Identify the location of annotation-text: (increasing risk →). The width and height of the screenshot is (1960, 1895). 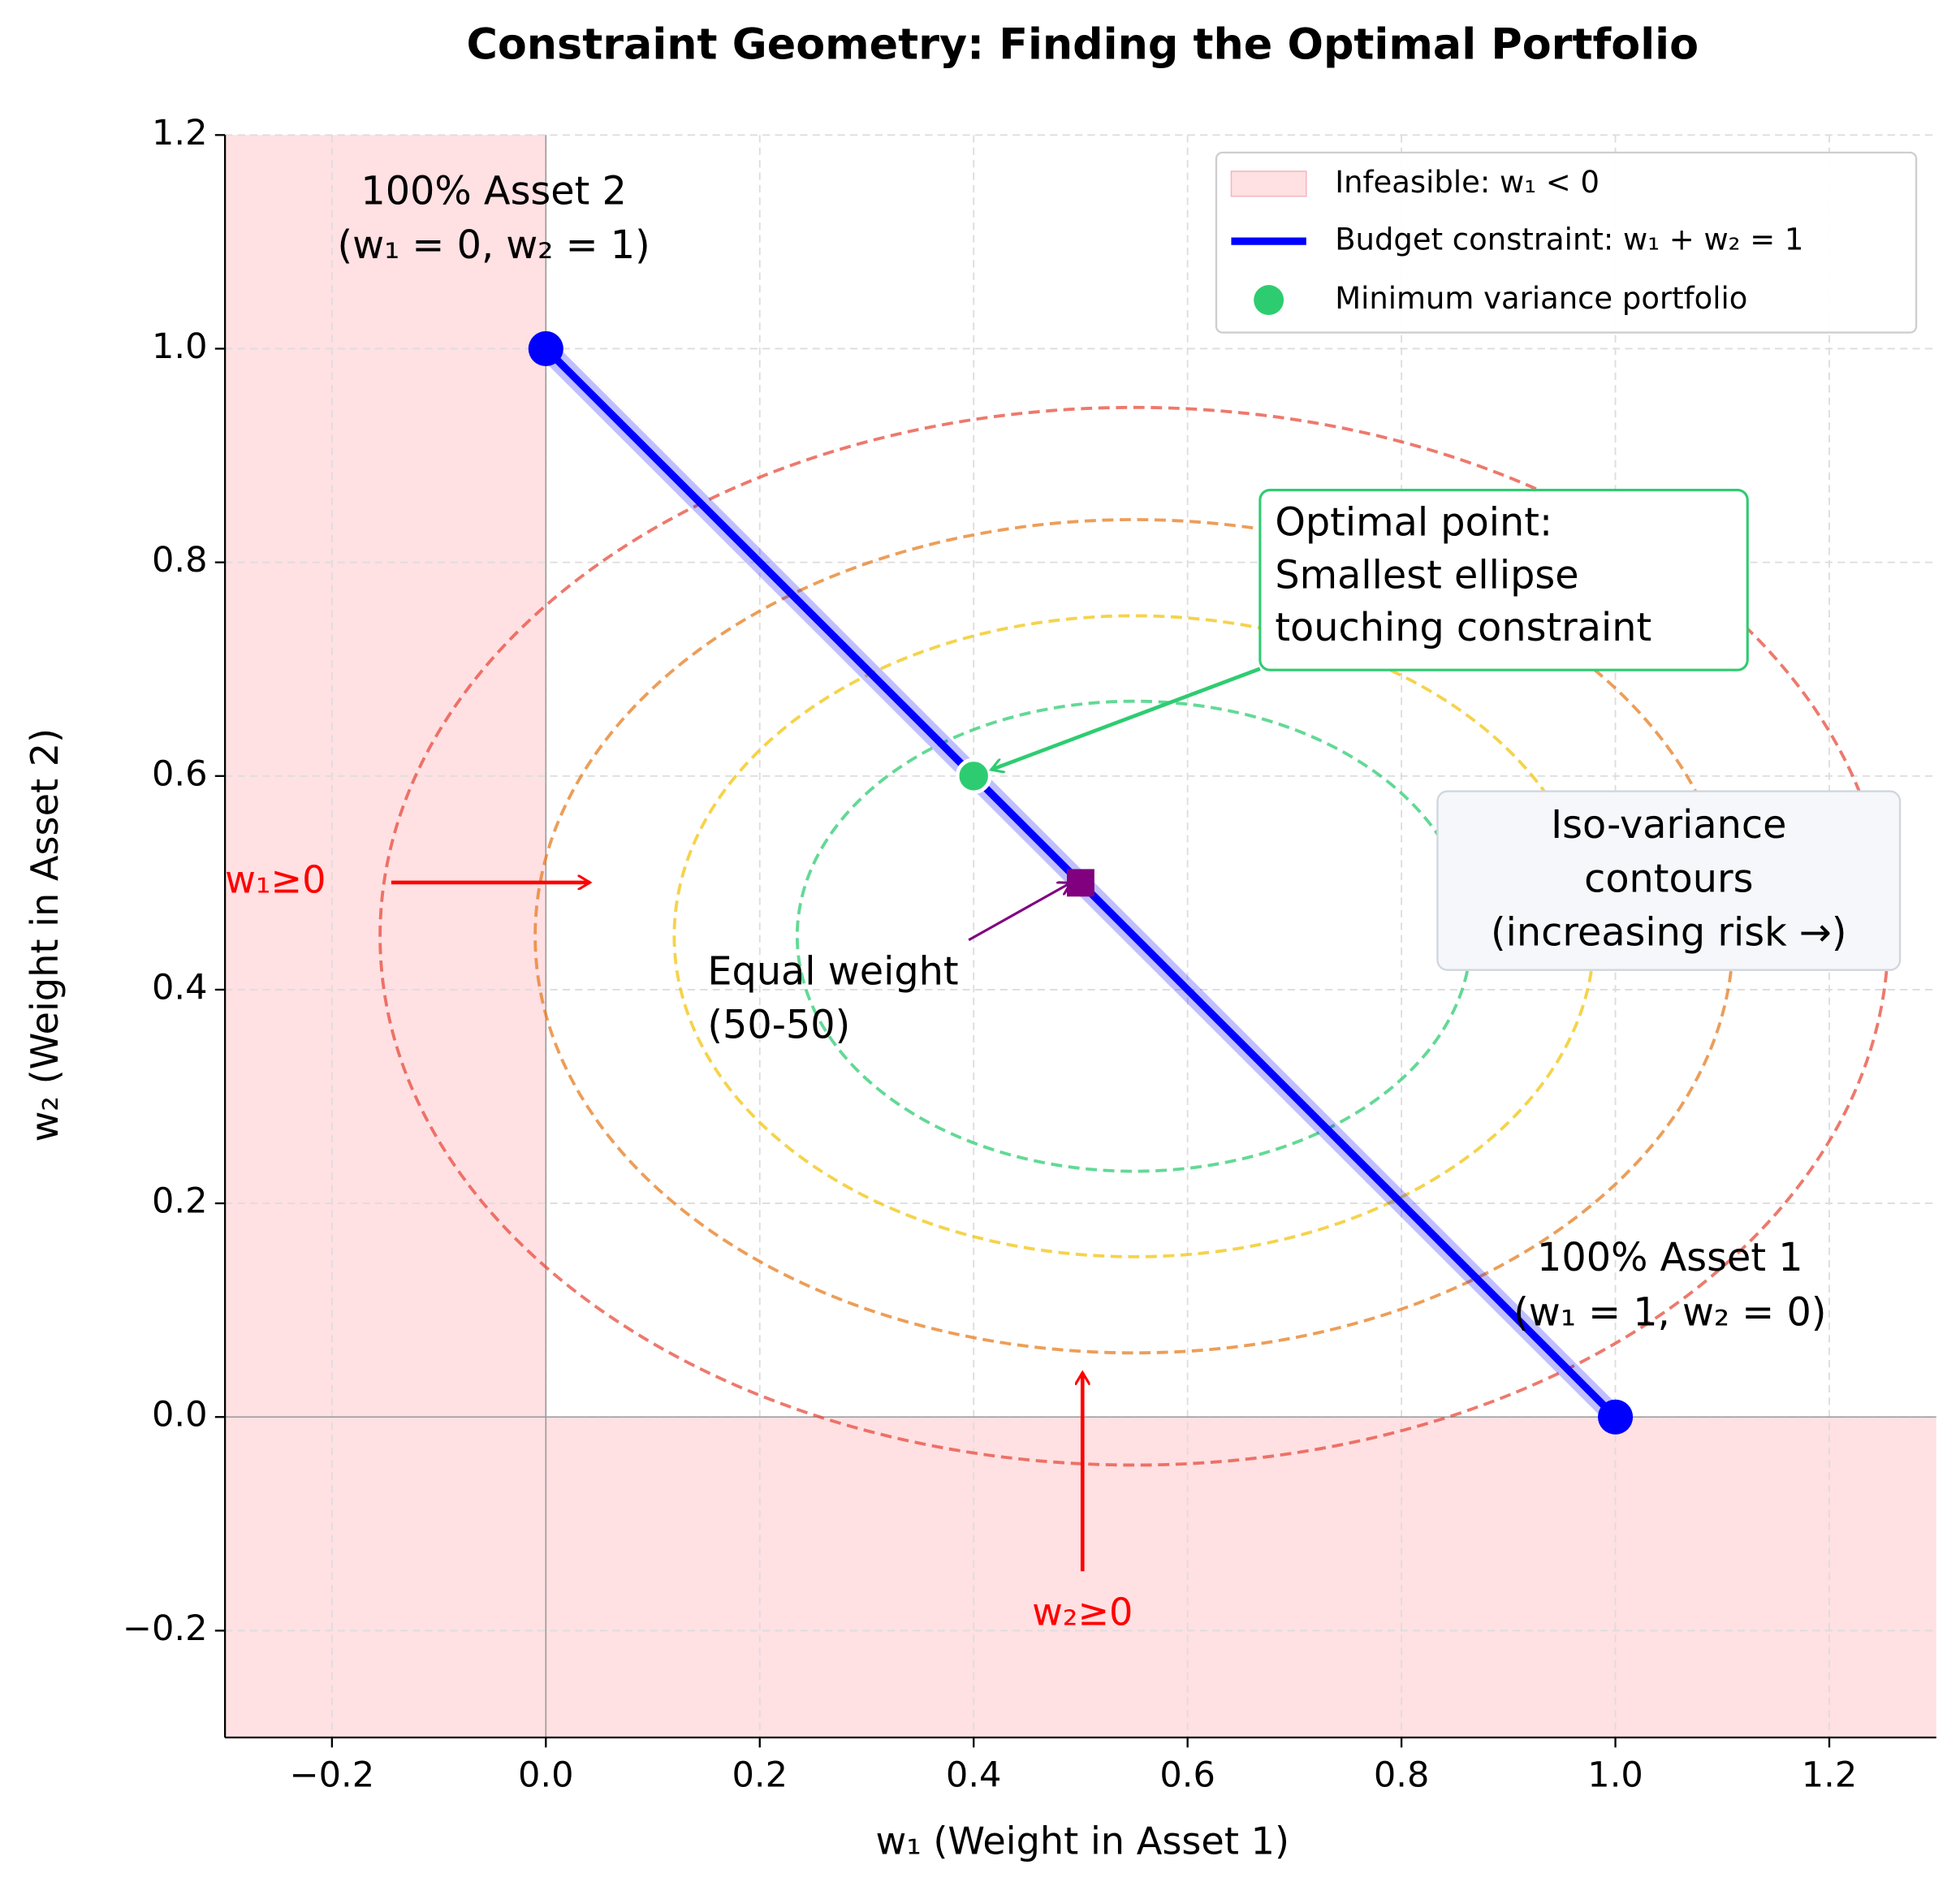
(1669, 933).